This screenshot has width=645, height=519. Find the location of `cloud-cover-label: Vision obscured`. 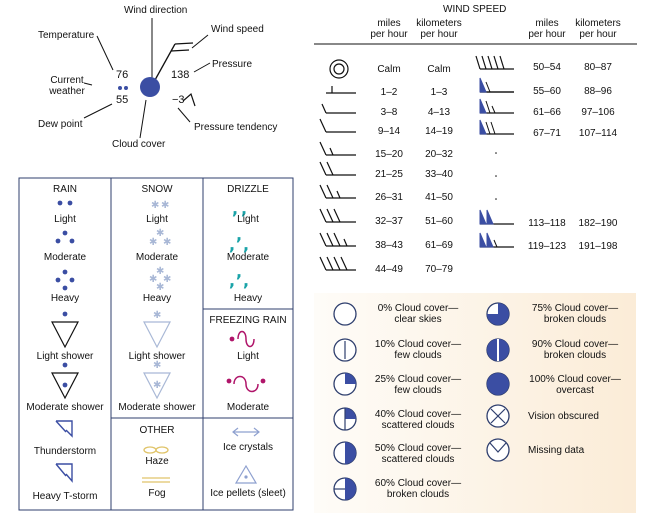

cloud-cover-label: Vision obscured is located at coordinates (563, 416).